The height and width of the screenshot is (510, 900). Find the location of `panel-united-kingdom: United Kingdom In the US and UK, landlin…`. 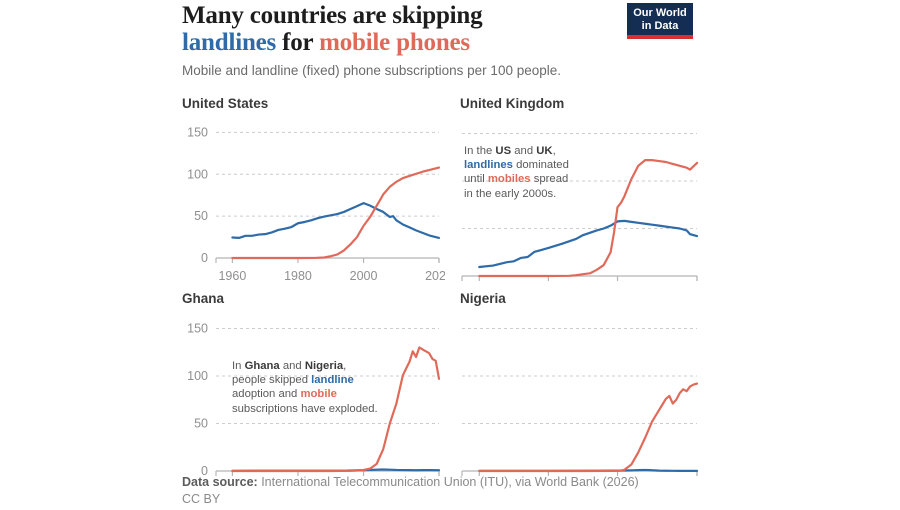

panel-united-kingdom: United Kingdom In the US and UK, landlin… is located at coordinates (581, 192).